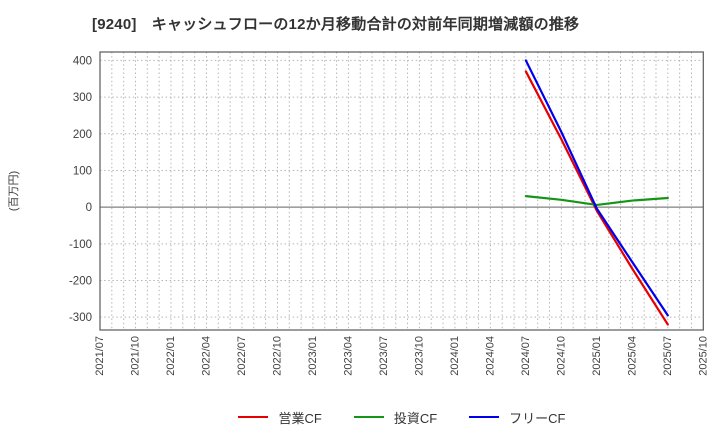 This screenshot has height=440, width=720. I want to click on y-axis-label: (百万円), so click(14, 191).